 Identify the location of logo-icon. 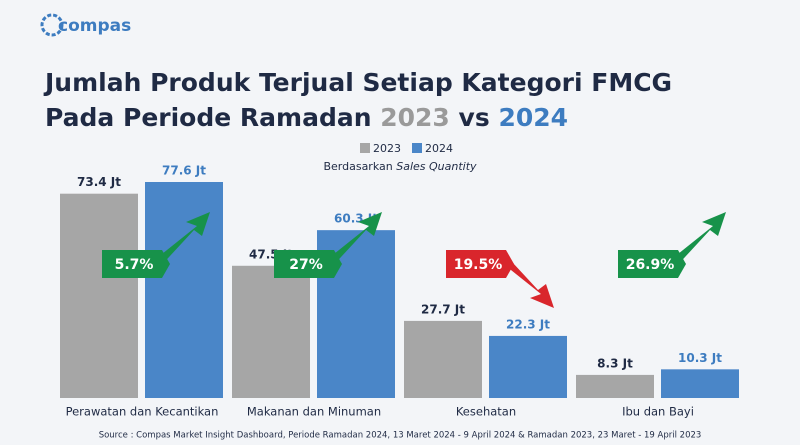
(52, 25).